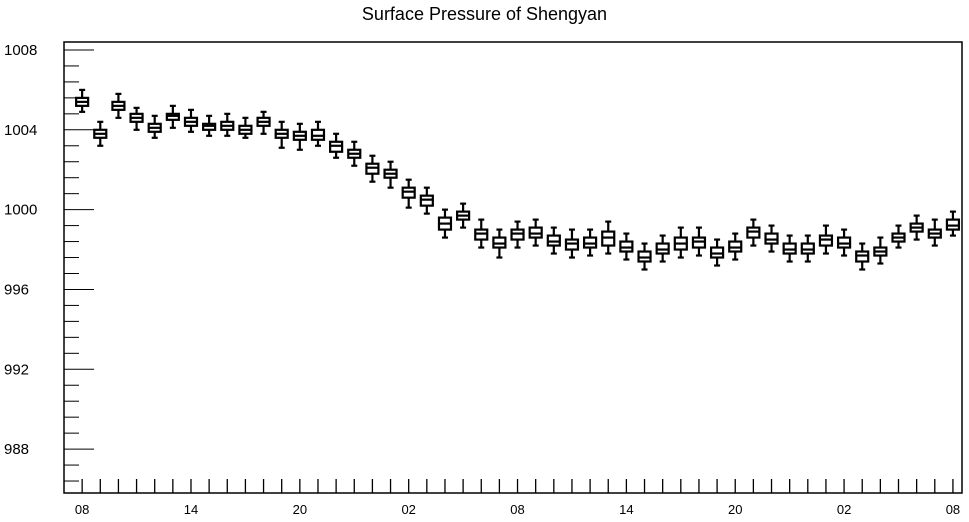 Image resolution: width=969 pixels, height=522 pixels. Describe the element at coordinates (20, 130) in the screenshot. I see `y-tick-label: 1004` at that location.